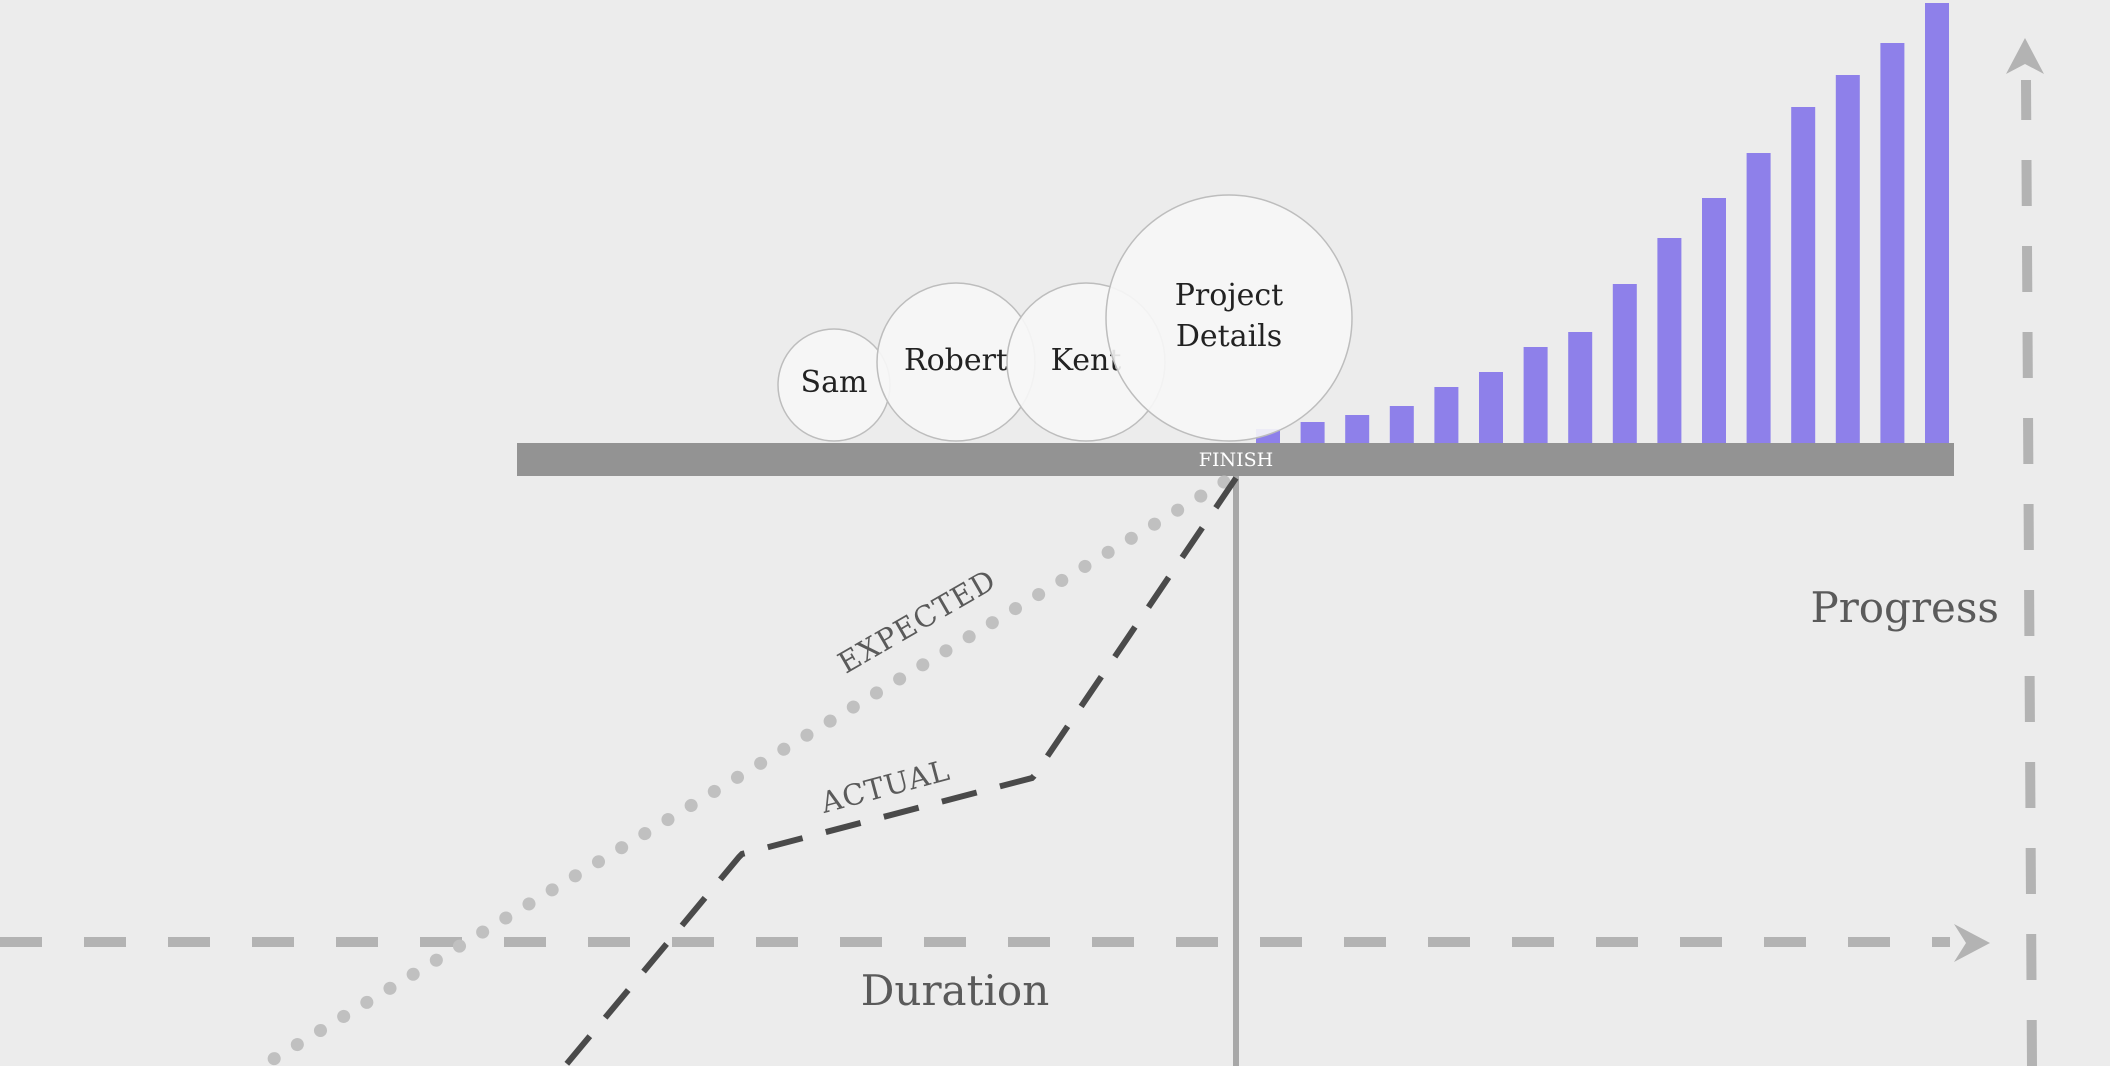 This screenshot has width=2110, height=1066. I want to click on bubble-robert-label: Robert, so click(956, 360).